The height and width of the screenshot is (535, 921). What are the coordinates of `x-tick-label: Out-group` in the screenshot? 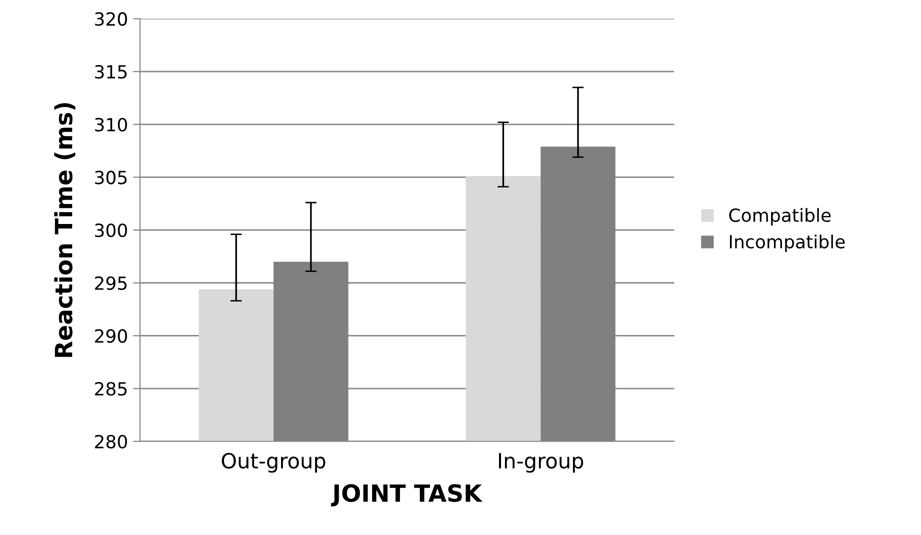 It's located at (274, 462).